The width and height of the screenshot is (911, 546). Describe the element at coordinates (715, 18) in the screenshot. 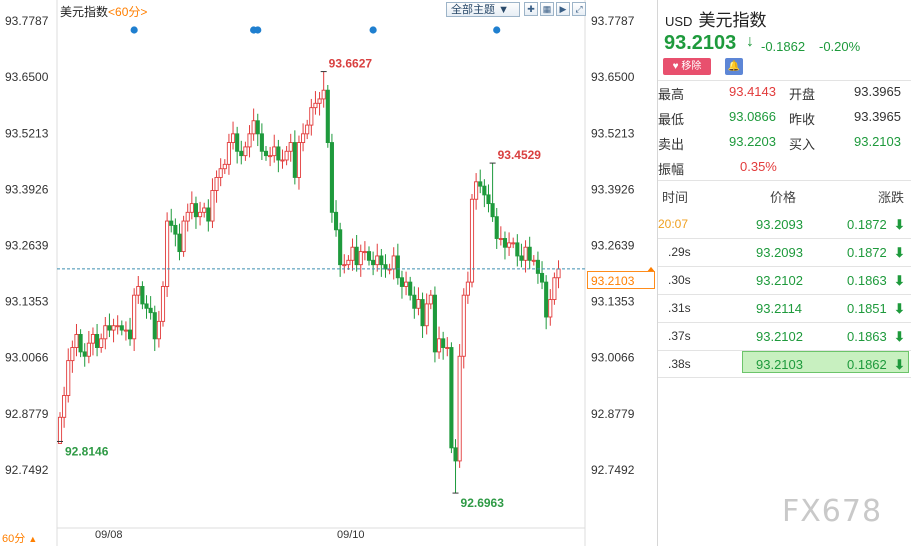

I see `instrument-header: USD 美元指数` at that location.